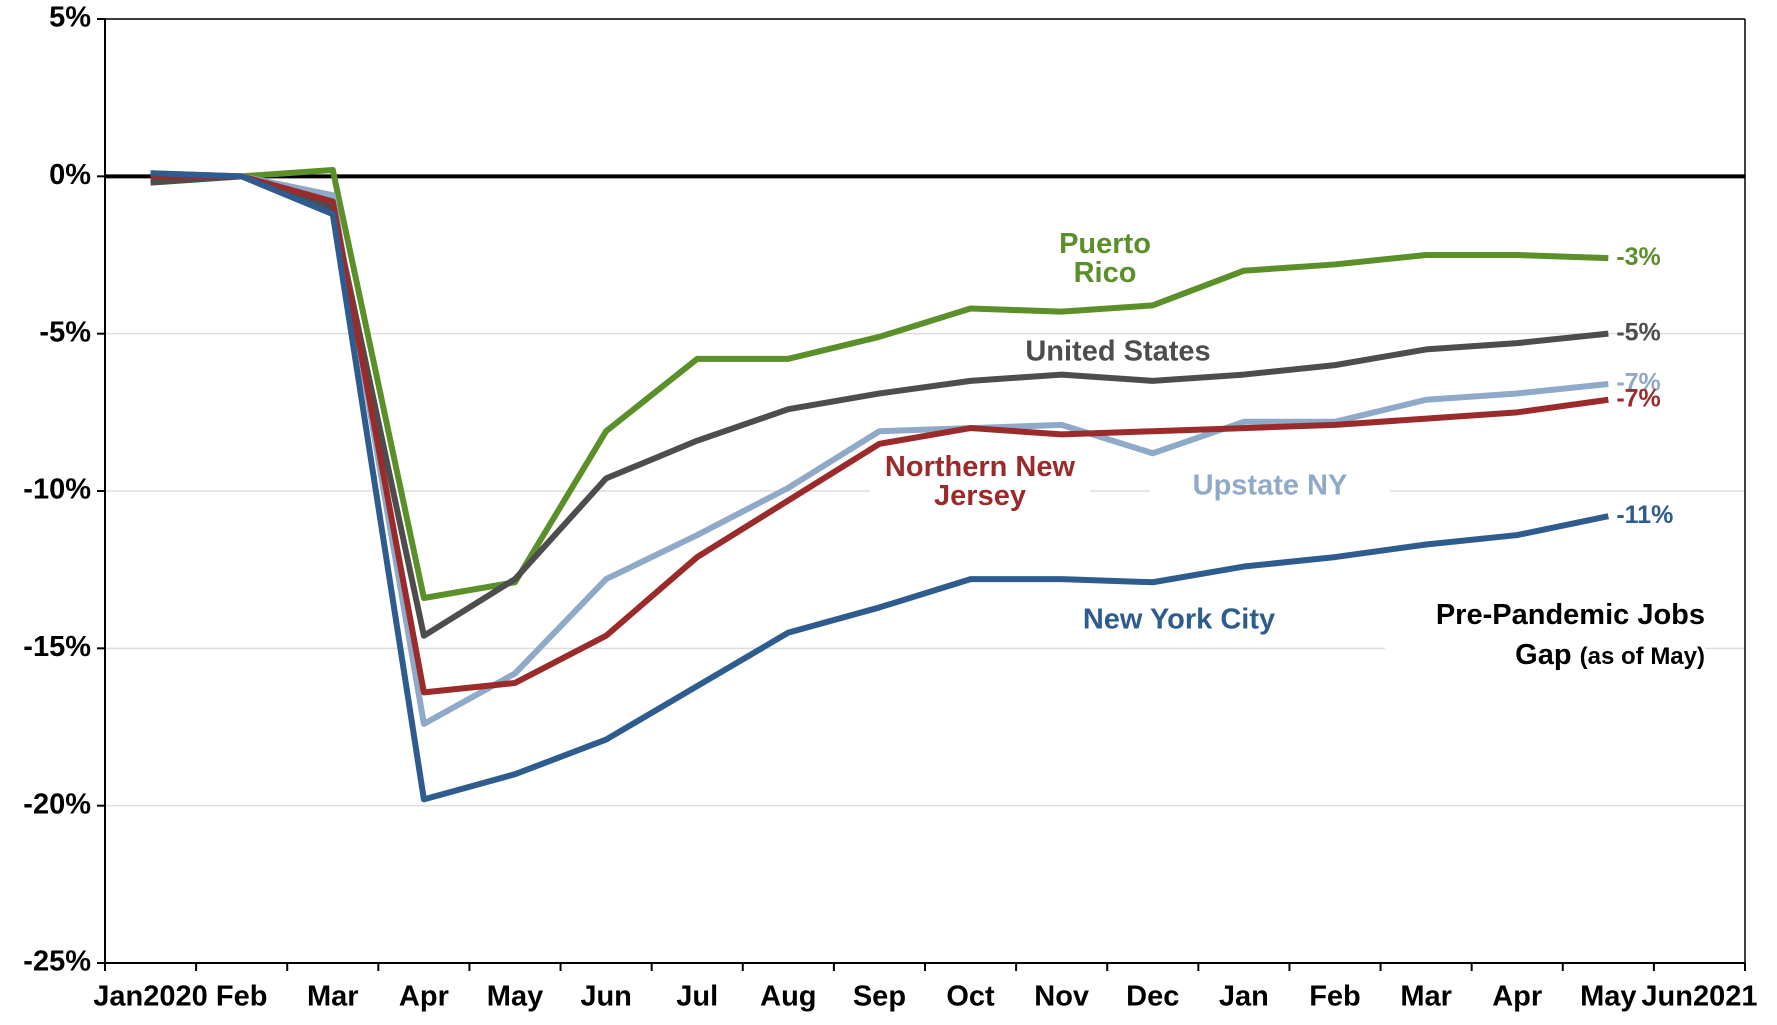 Image resolution: width=1777 pixels, height=1025 pixels. I want to click on y-tick-label: -15%, so click(57, 647).